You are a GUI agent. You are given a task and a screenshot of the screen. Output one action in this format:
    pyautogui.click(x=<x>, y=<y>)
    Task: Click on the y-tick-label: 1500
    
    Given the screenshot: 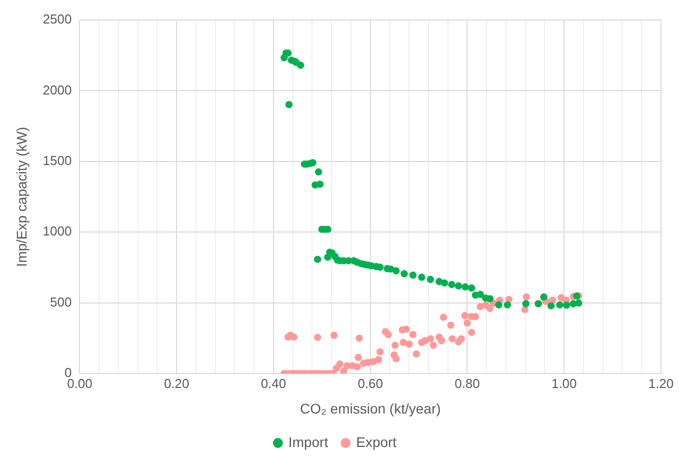 What is the action you would take?
    pyautogui.click(x=57, y=160)
    